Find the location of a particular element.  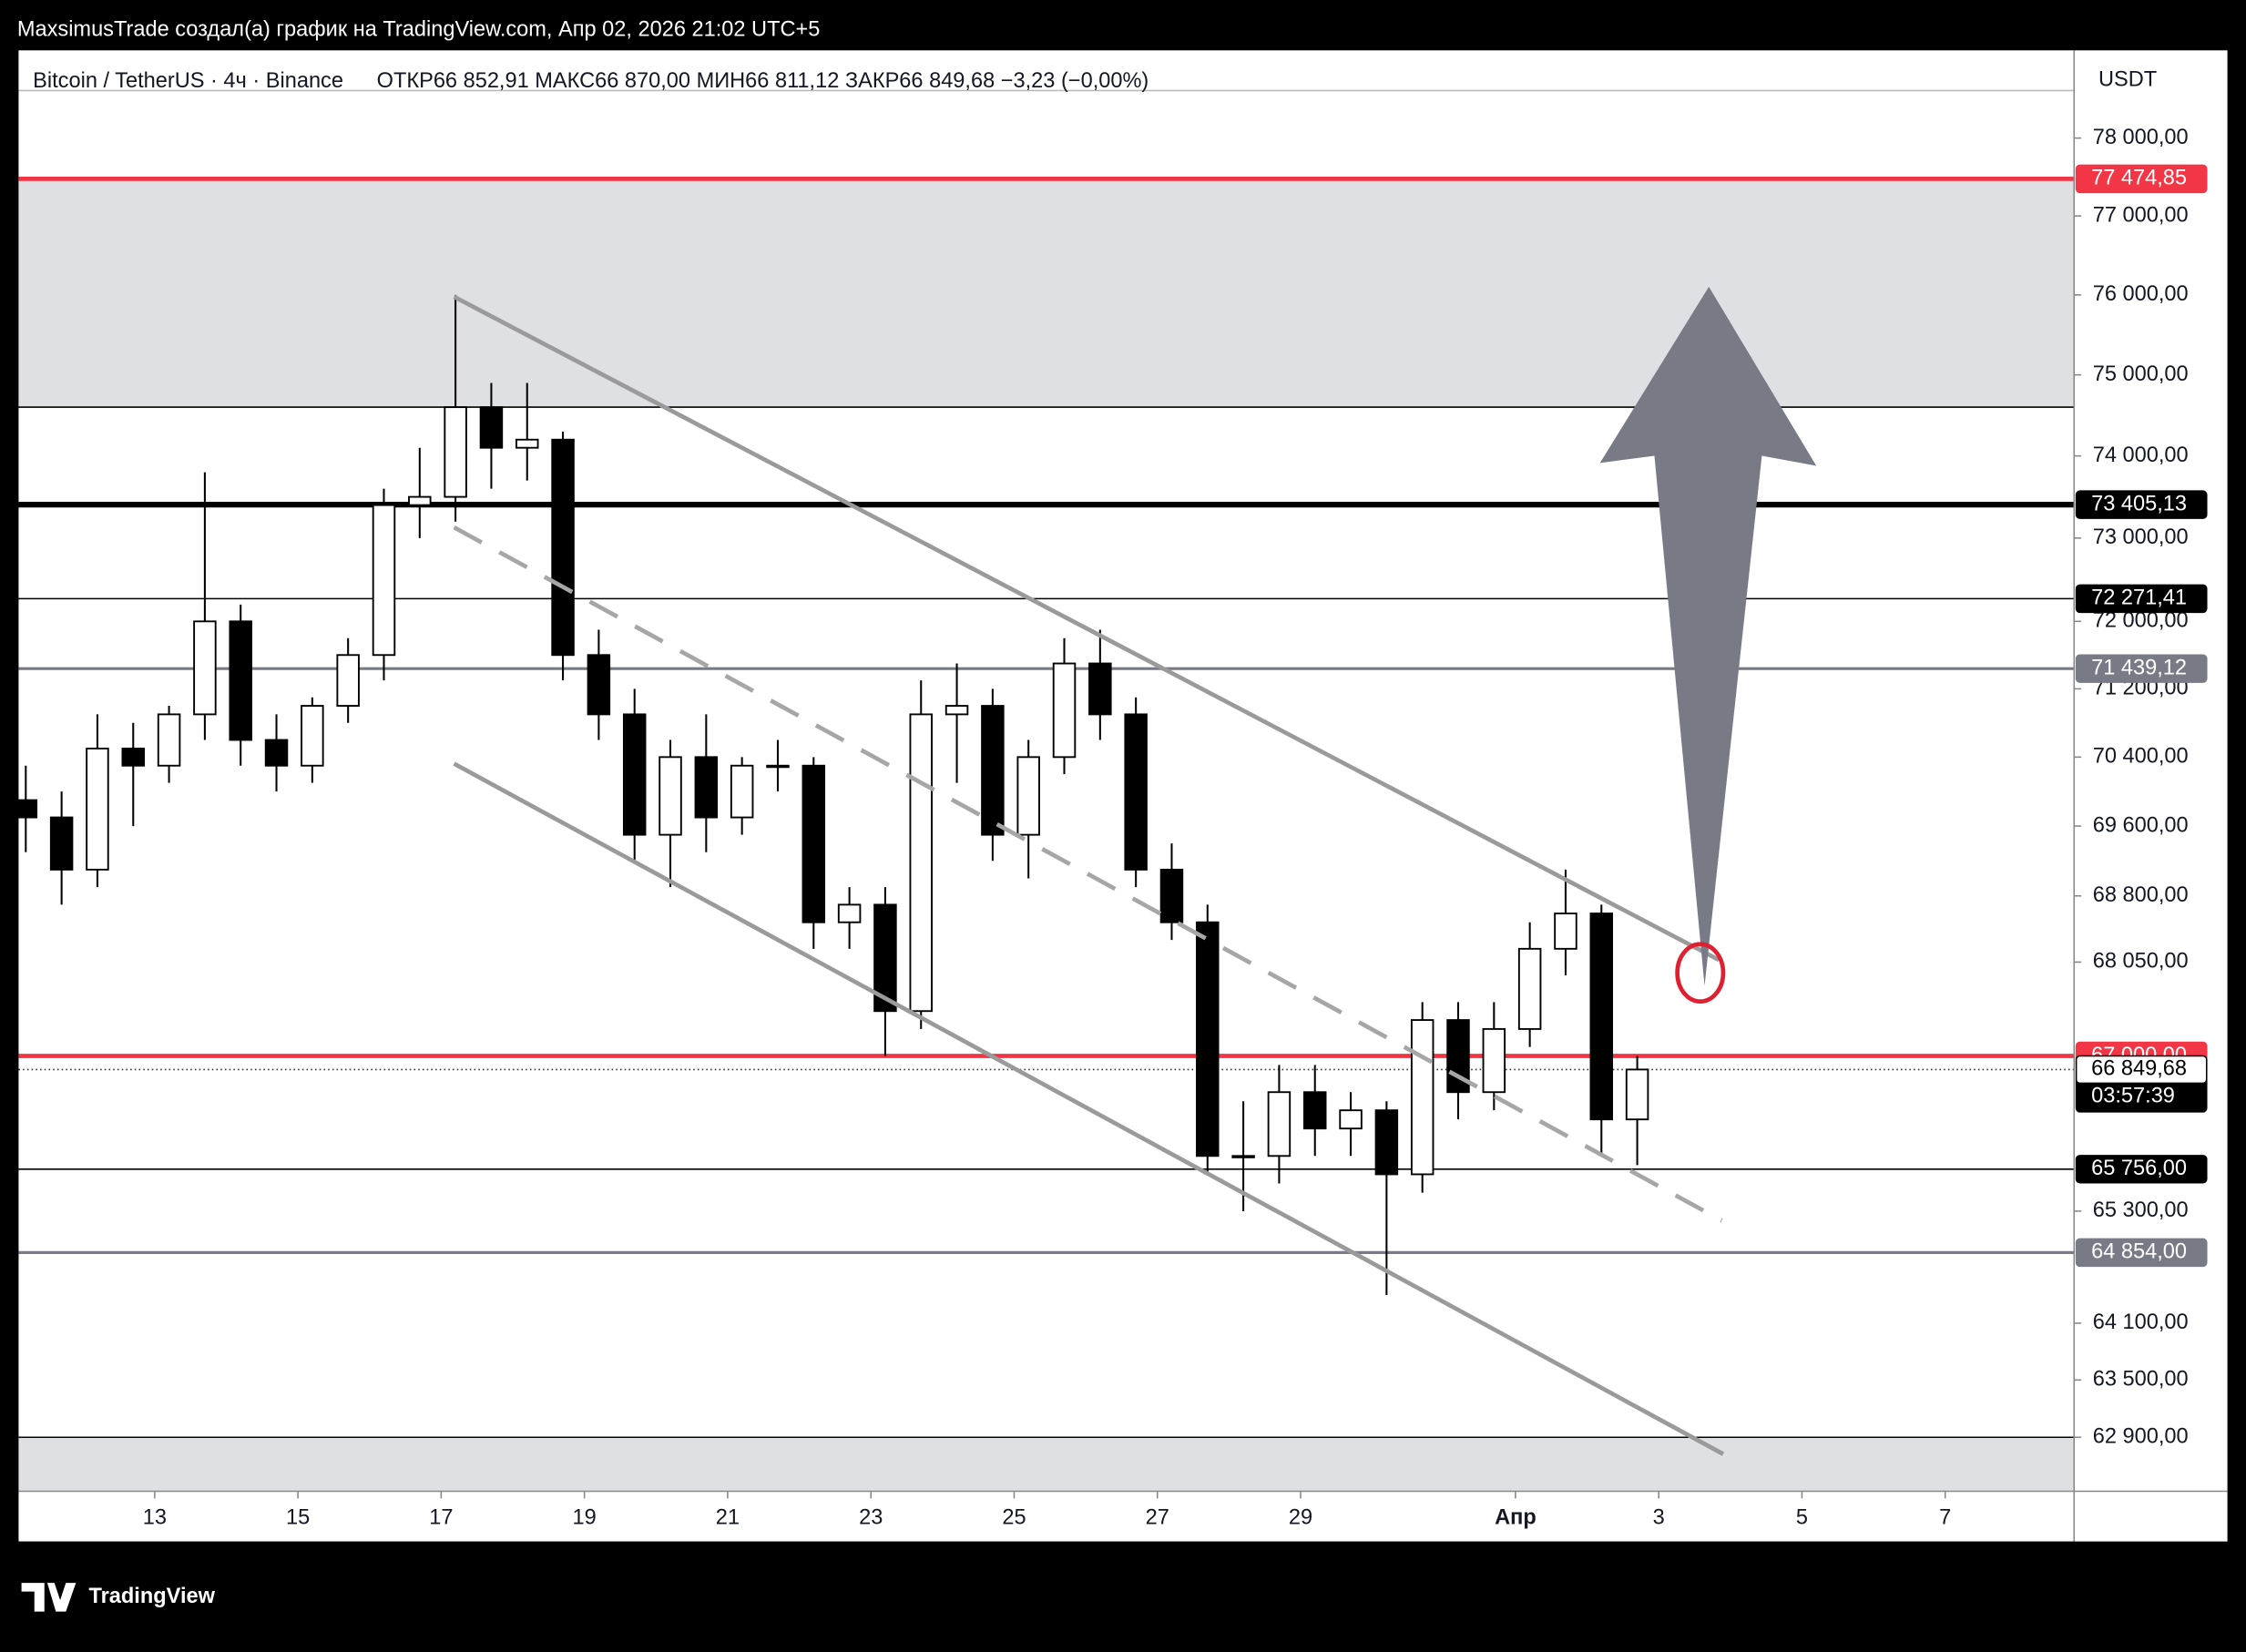

up-arrow is located at coordinates (1708, 636).